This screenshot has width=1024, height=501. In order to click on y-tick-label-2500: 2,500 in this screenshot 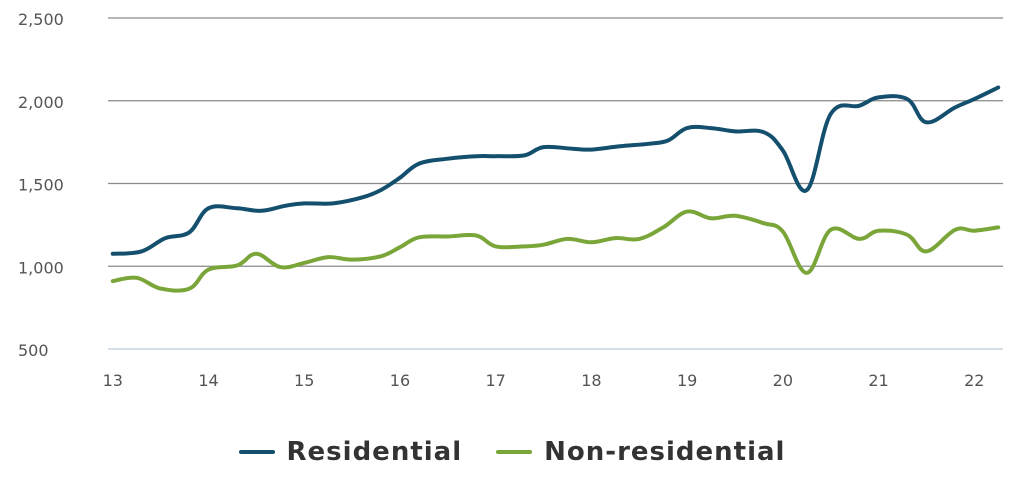, I will do `click(41, 19)`.